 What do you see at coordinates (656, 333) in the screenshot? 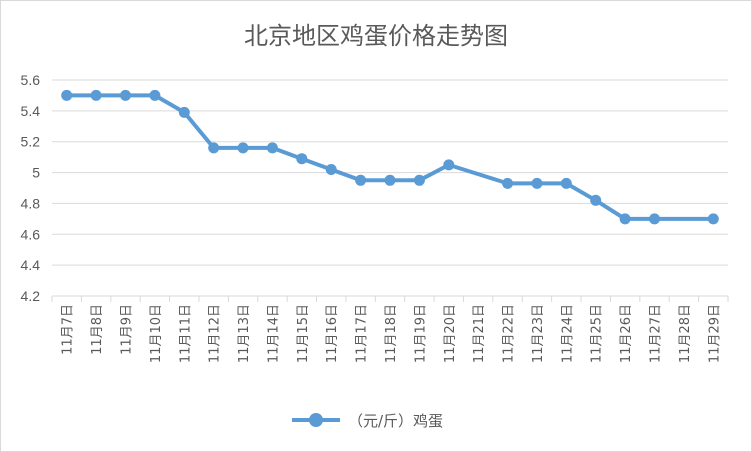
I see `x-tick-label: 11月27日` at bounding box center [656, 333].